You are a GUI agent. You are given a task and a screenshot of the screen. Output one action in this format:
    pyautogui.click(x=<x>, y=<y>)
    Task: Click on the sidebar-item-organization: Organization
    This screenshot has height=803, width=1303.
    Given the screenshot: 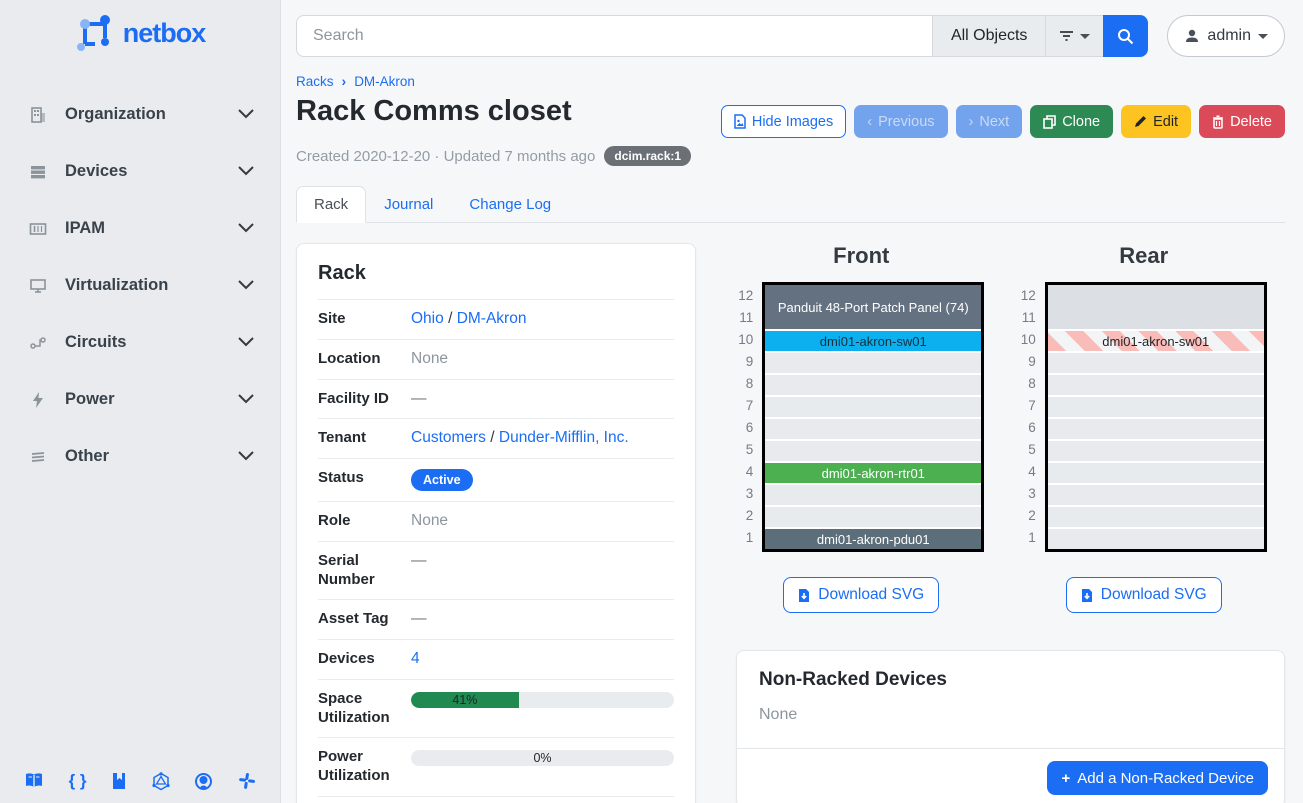 What is the action you would take?
    pyautogui.click(x=140, y=114)
    